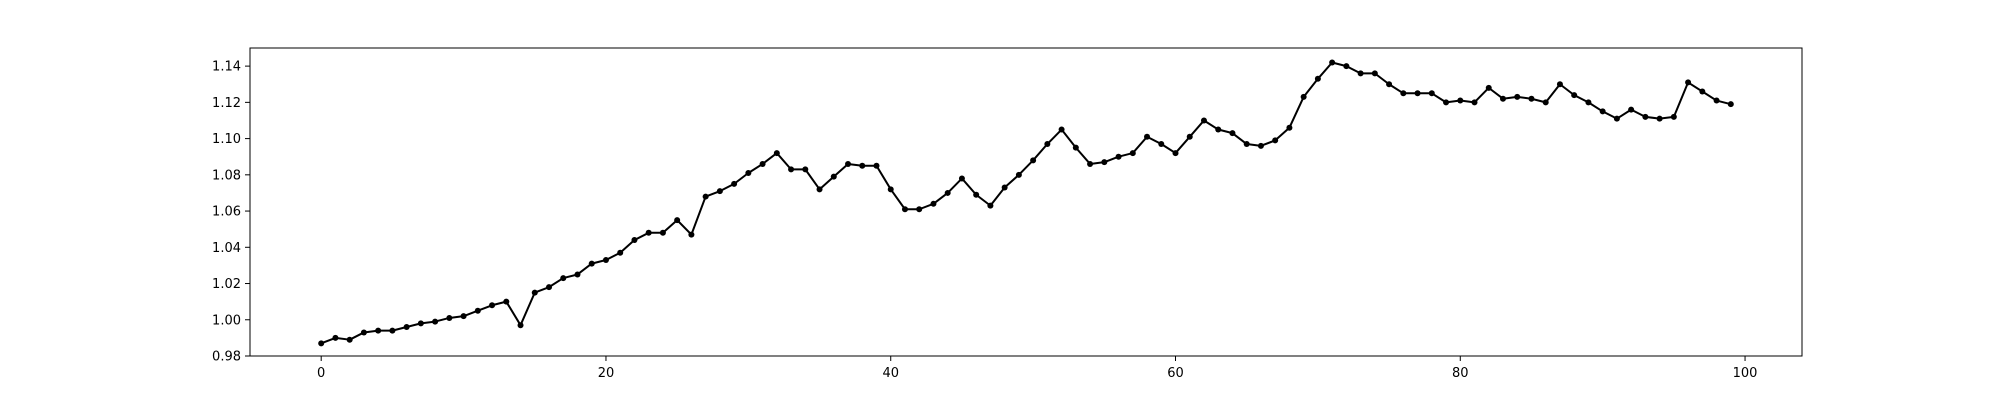  Describe the element at coordinates (226, 357) in the screenshot. I see `y-tick-label: 0.98` at that location.